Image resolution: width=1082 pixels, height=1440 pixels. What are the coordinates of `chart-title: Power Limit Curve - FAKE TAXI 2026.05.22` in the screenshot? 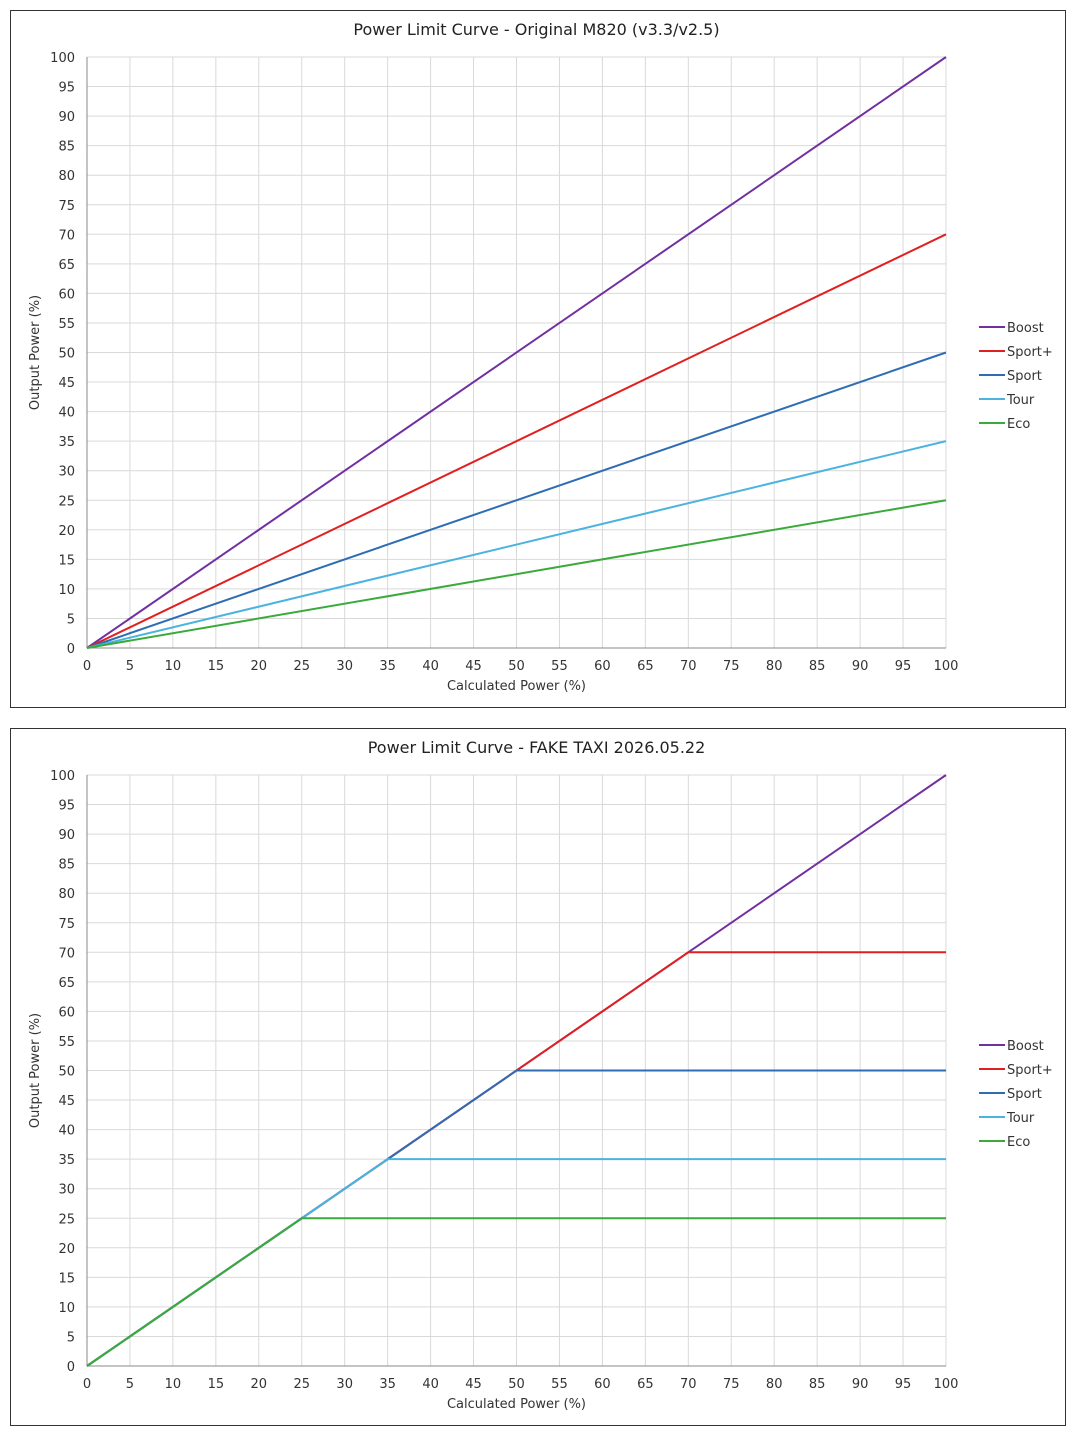 It's located at (537, 747).